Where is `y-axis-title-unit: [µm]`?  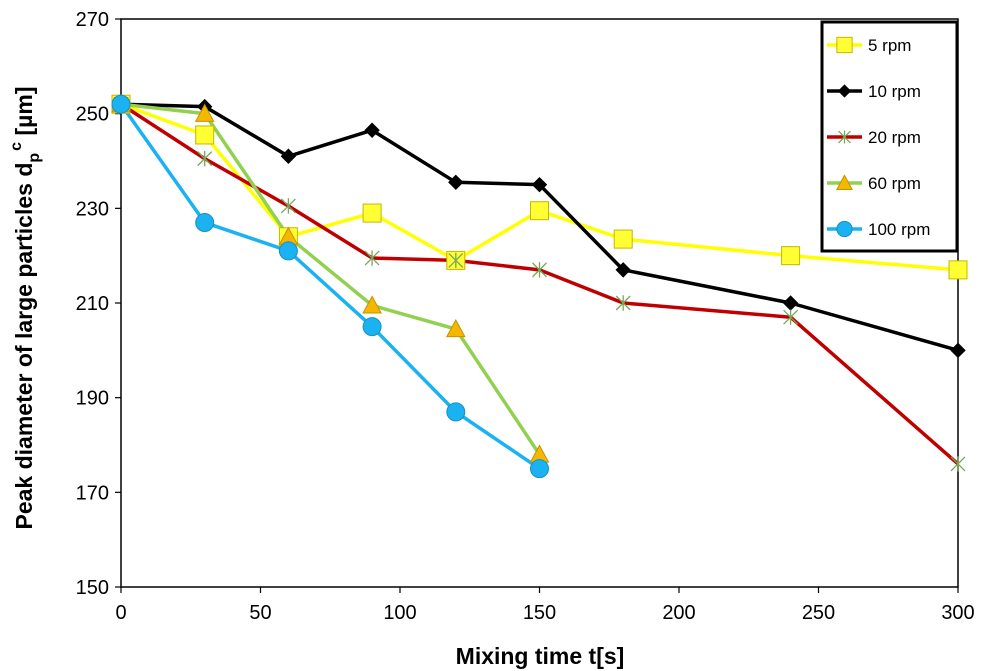
y-axis-title-unit: [µm] is located at coordinates (24, 114).